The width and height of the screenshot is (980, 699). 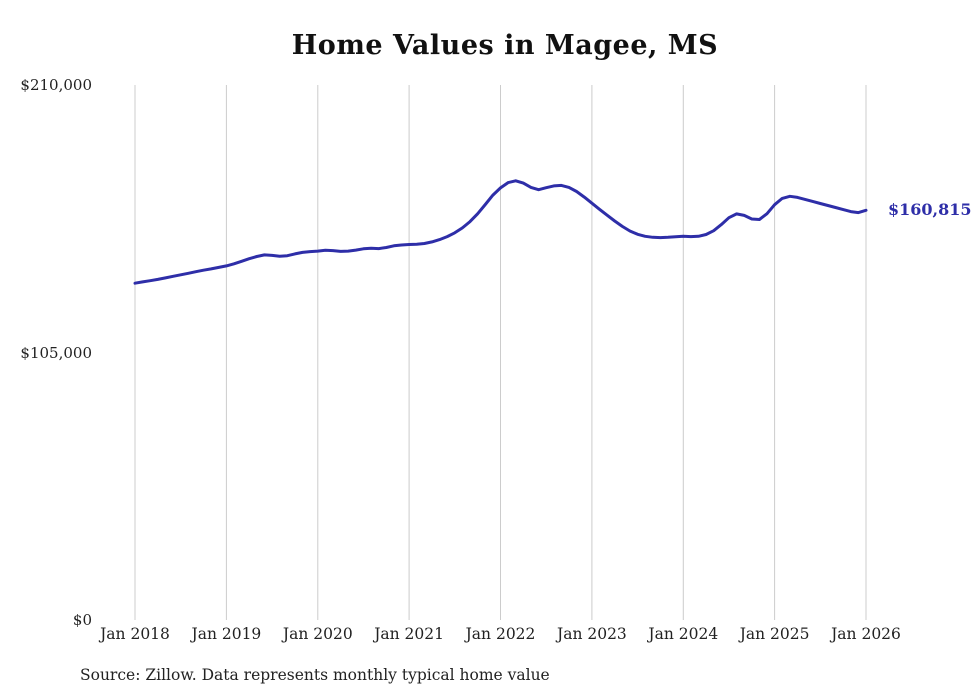 What do you see at coordinates (56, 352) in the screenshot?
I see `y-axis-tick-label: $105,000` at bounding box center [56, 352].